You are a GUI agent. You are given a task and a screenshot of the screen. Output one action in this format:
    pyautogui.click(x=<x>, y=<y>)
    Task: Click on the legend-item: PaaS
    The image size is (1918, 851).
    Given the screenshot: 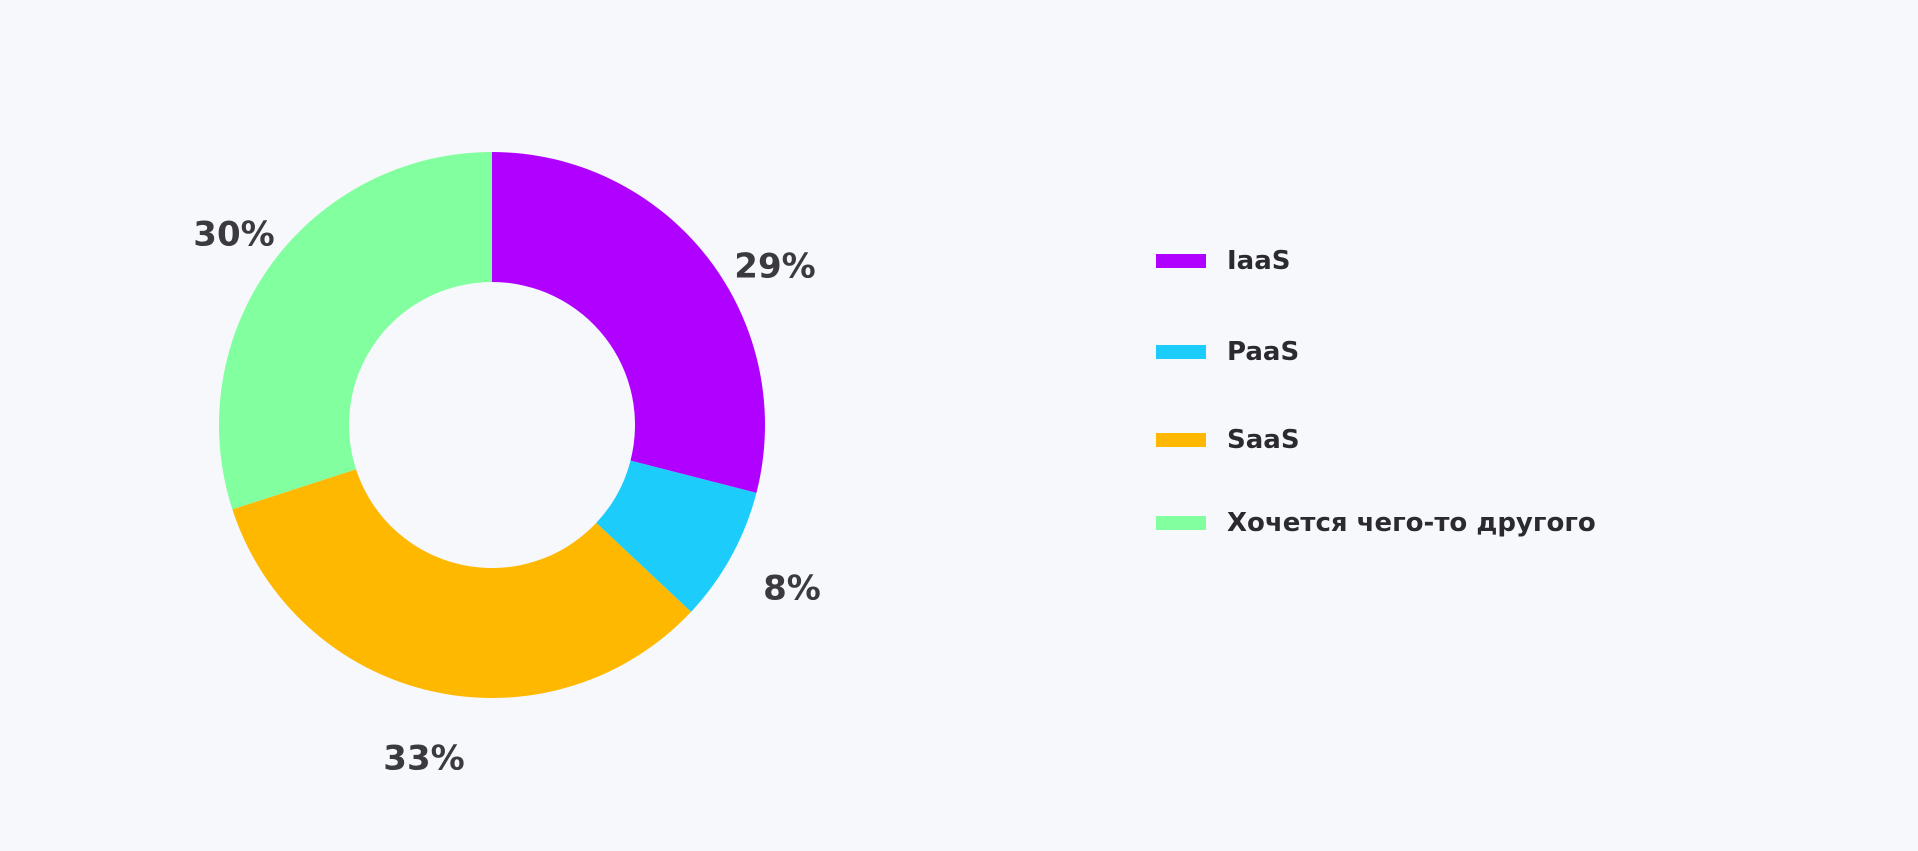 What is the action you would take?
    pyautogui.click(x=1227, y=352)
    